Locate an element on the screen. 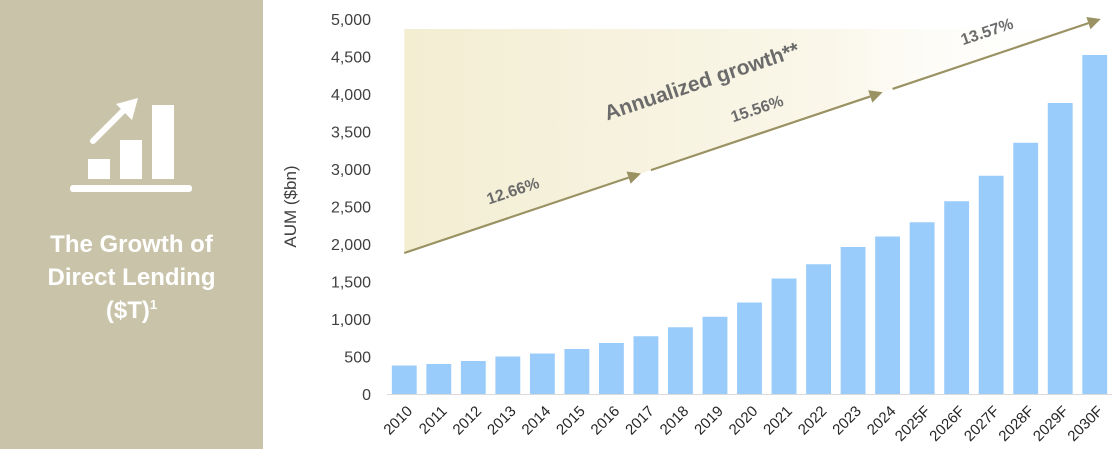  bar-2019 is located at coordinates (715, 355).